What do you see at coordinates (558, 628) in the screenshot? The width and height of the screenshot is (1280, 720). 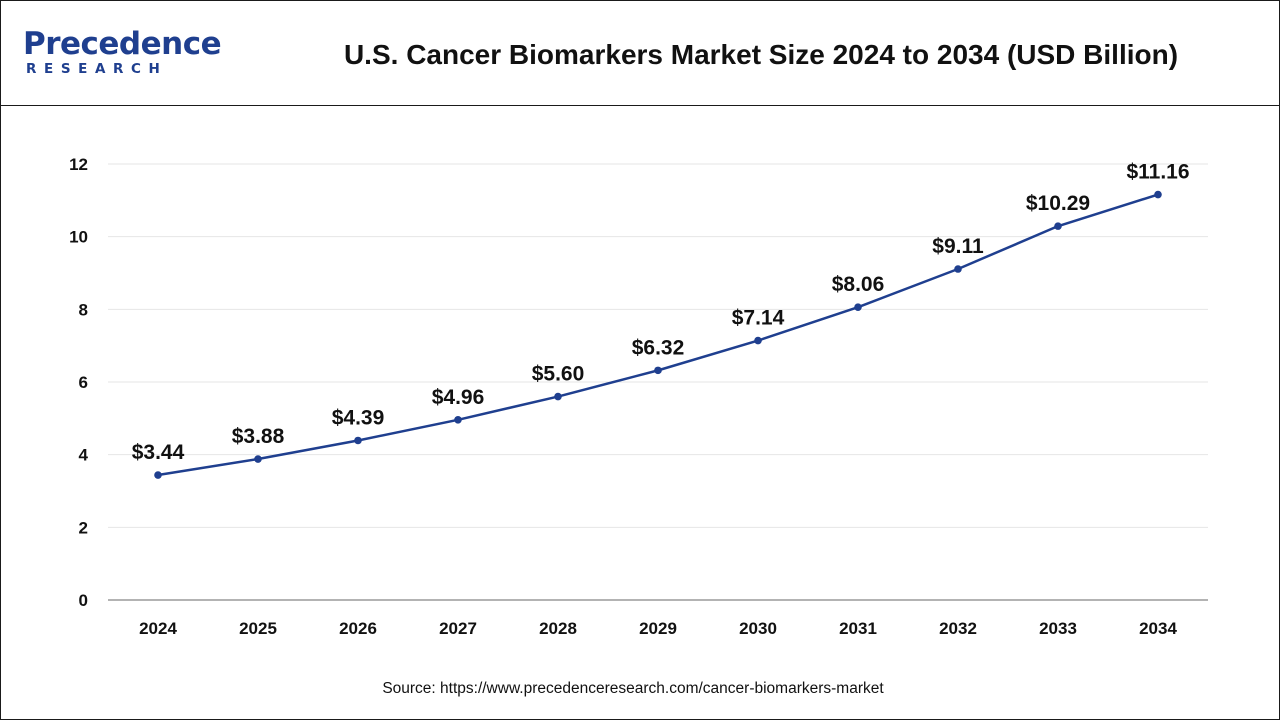 I see `x-tick-label: 2028` at bounding box center [558, 628].